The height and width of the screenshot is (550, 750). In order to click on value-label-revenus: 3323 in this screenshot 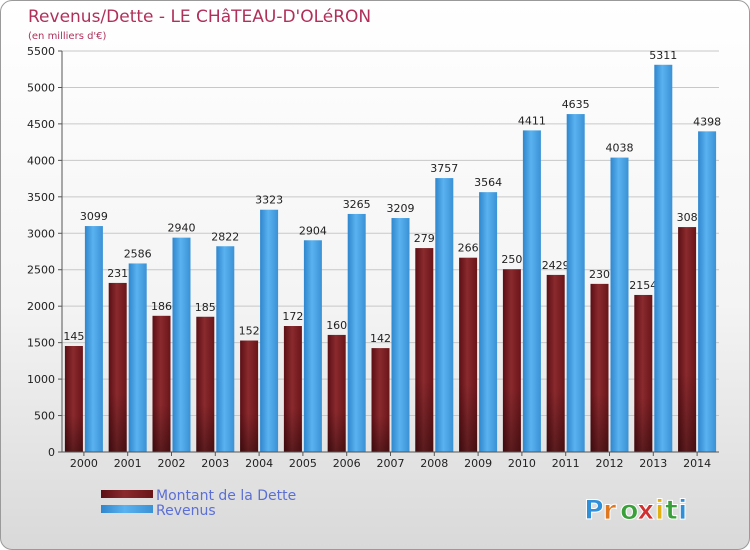, I will do `click(269, 200)`.